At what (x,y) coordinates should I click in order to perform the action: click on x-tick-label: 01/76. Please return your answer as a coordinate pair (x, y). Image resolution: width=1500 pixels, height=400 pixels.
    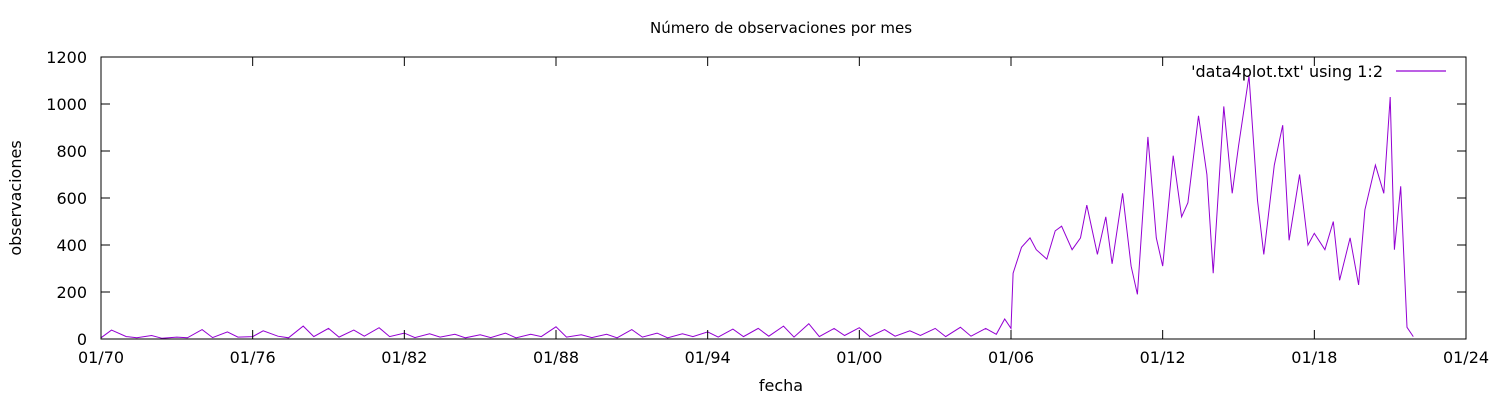
    Looking at the image, I should click on (253, 357).